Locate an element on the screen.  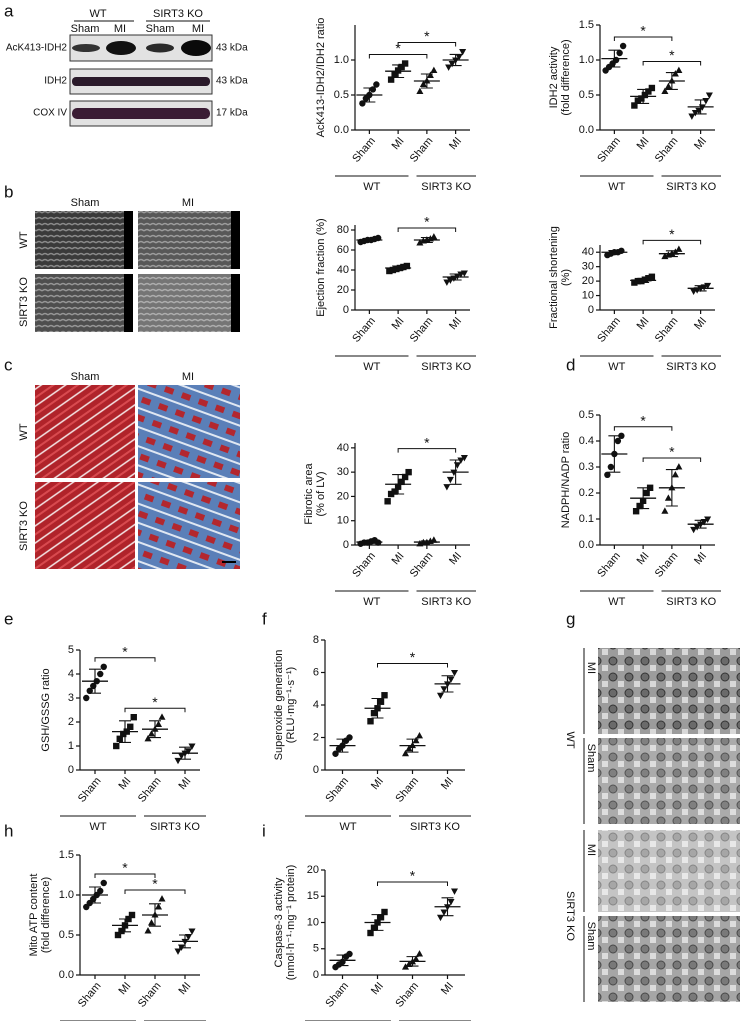
y-axis-label: Superoxide generation is located at coordinates (279, 705).